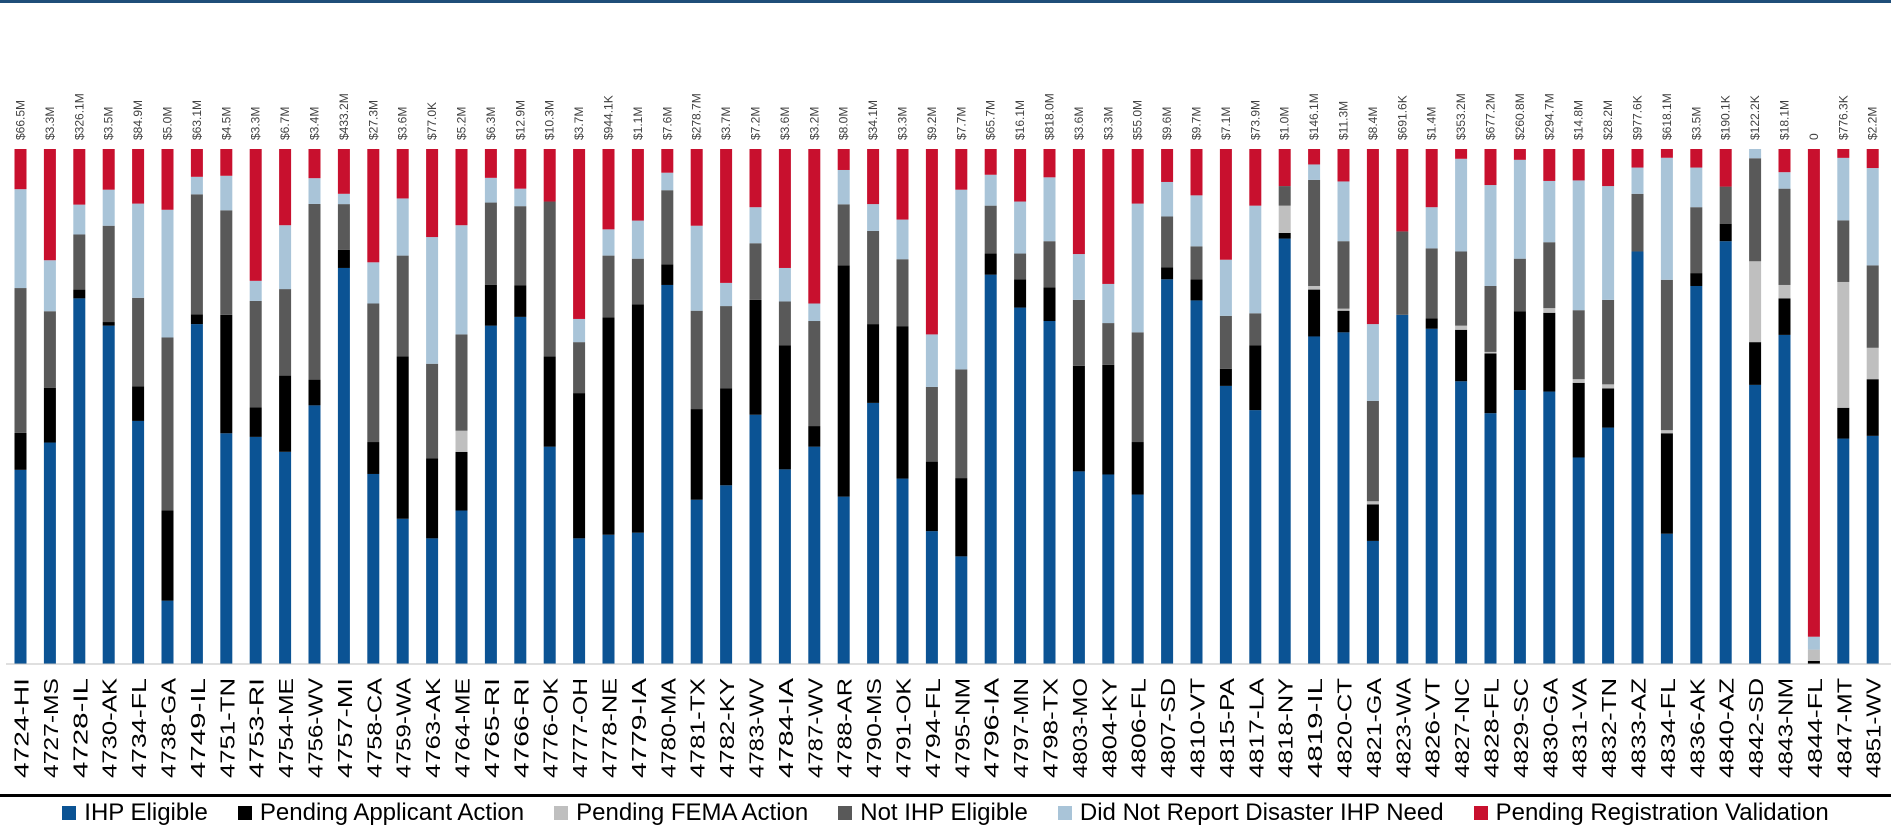 The image size is (1891, 828). What do you see at coordinates (1431, 228) in the screenshot?
I see `bar-segment-4826-vt-s4` at bounding box center [1431, 228].